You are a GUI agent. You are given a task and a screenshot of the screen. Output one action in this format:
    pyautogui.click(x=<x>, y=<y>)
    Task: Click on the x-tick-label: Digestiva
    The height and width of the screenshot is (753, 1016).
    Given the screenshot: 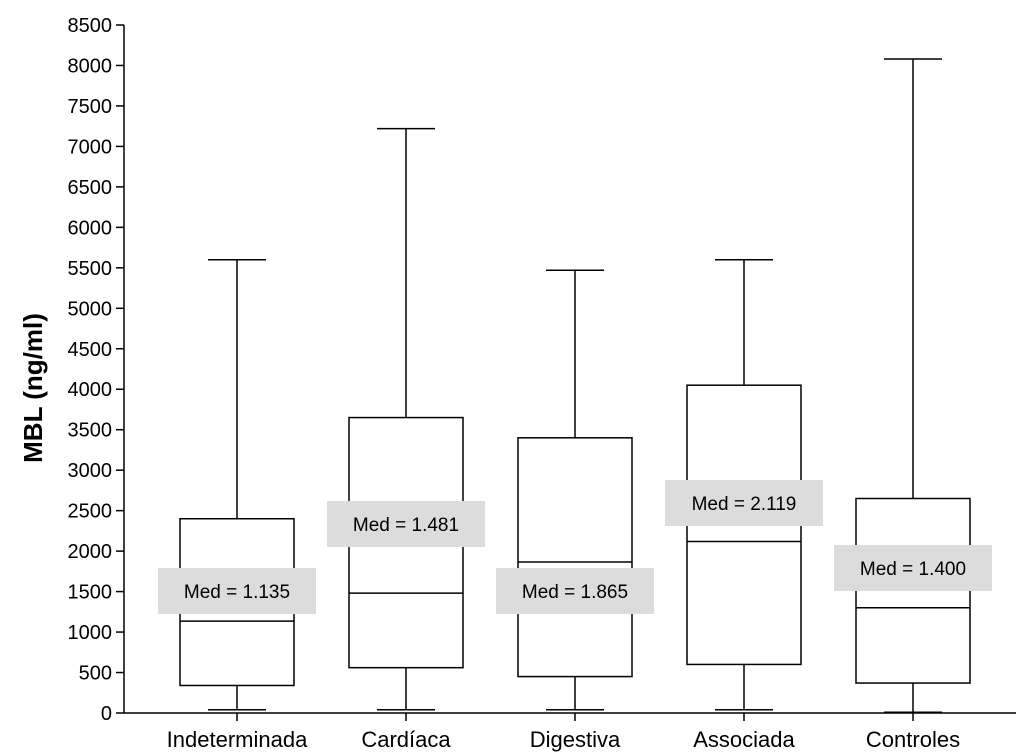 What is the action you would take?
    pyautogui.click(x=575, y=739)
    